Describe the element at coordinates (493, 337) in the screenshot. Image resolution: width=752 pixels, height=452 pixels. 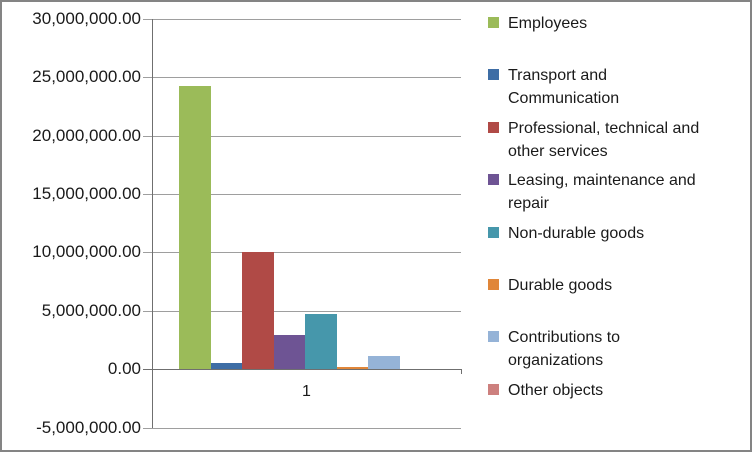
I see `legend-key-contributions-to-organizations` at that location.